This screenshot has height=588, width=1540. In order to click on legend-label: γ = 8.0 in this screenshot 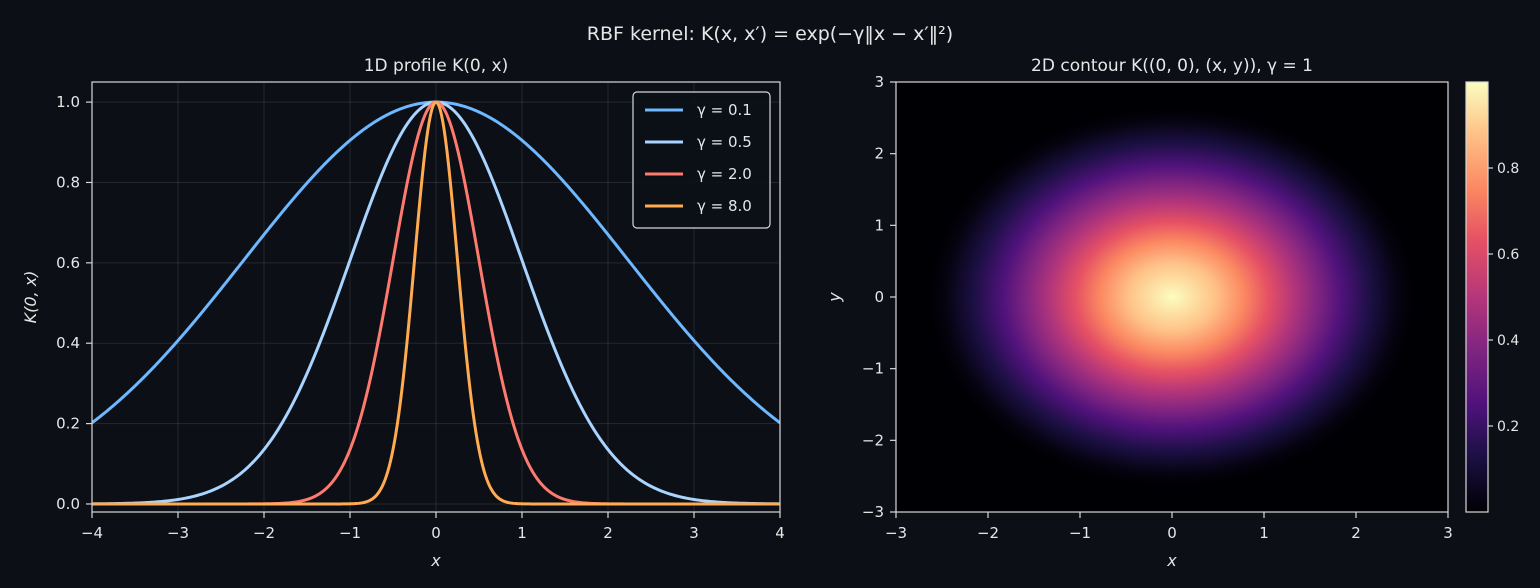, I will do `click(724, 206)`.